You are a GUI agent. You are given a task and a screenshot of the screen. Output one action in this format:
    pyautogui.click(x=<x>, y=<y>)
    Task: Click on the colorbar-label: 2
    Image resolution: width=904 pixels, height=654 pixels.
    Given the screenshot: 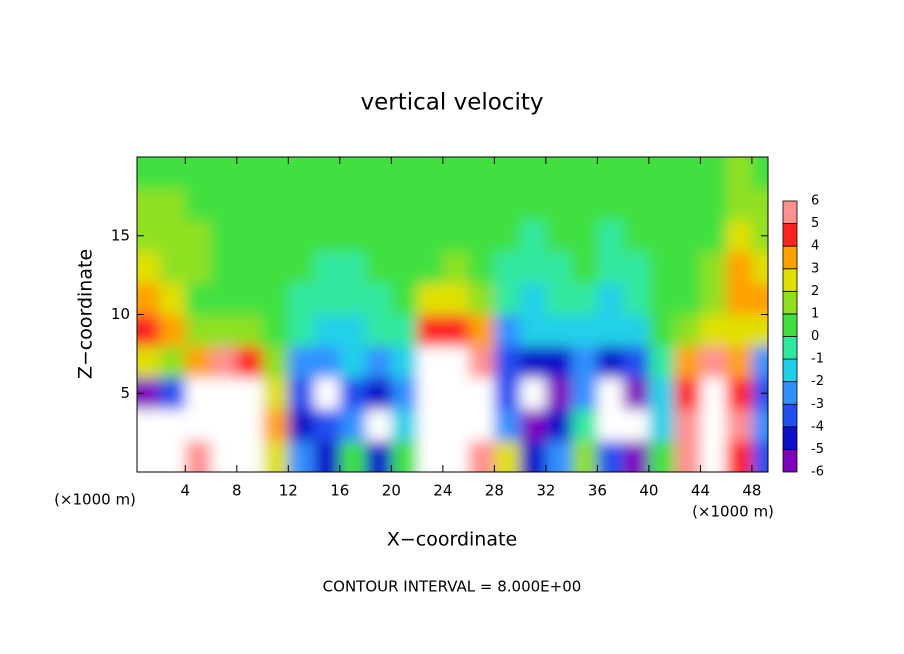 What is the action you would take?
    pyautogui.click(x=815, y=291)
    